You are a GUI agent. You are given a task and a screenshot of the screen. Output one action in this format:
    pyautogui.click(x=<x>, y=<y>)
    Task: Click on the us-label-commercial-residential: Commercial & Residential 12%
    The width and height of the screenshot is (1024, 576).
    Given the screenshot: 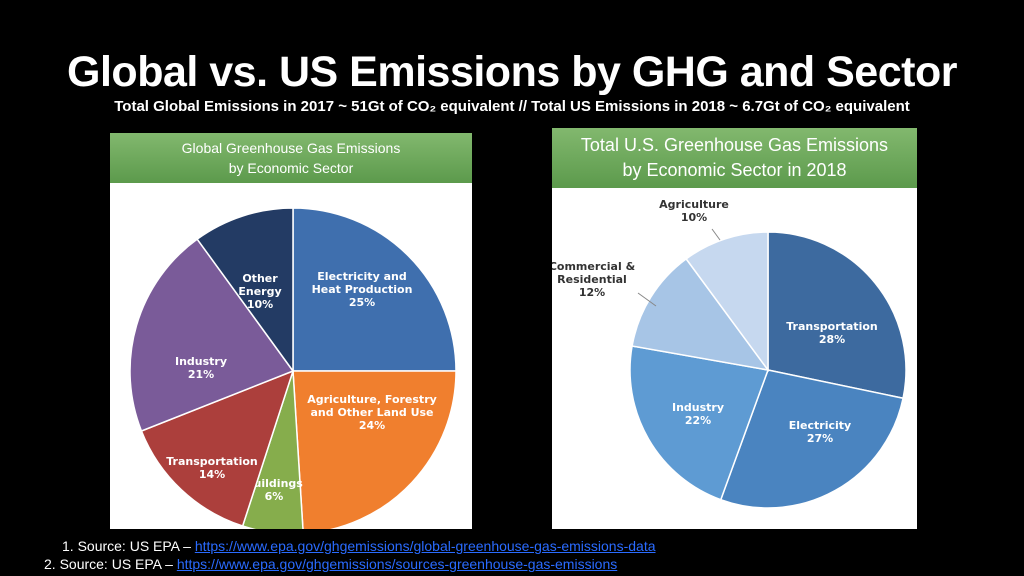 What is the action you would take?
    pyautogui.click(x=594, y=279)
    